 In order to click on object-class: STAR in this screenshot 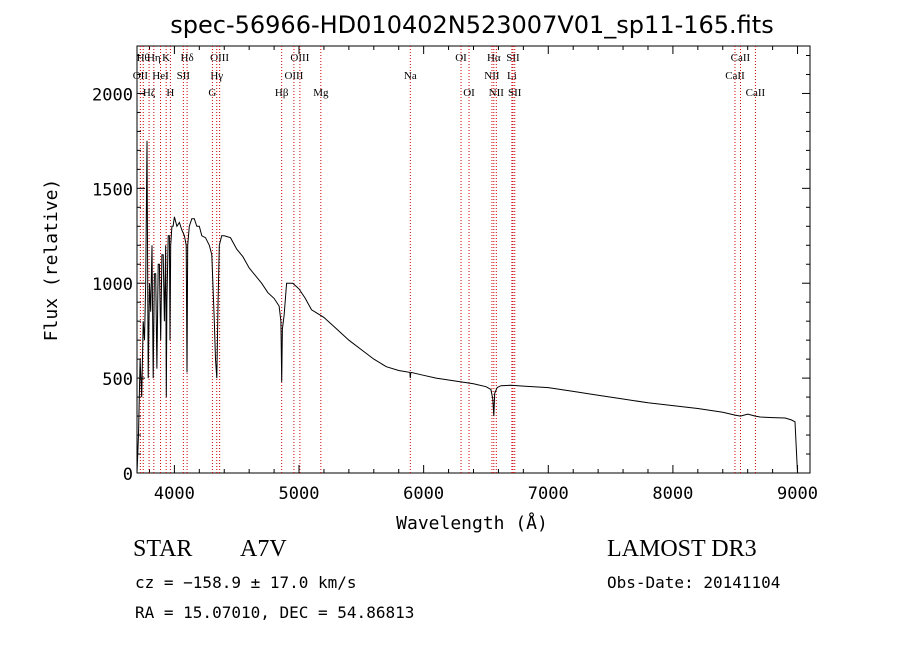, I will do `click(163, 549)`.